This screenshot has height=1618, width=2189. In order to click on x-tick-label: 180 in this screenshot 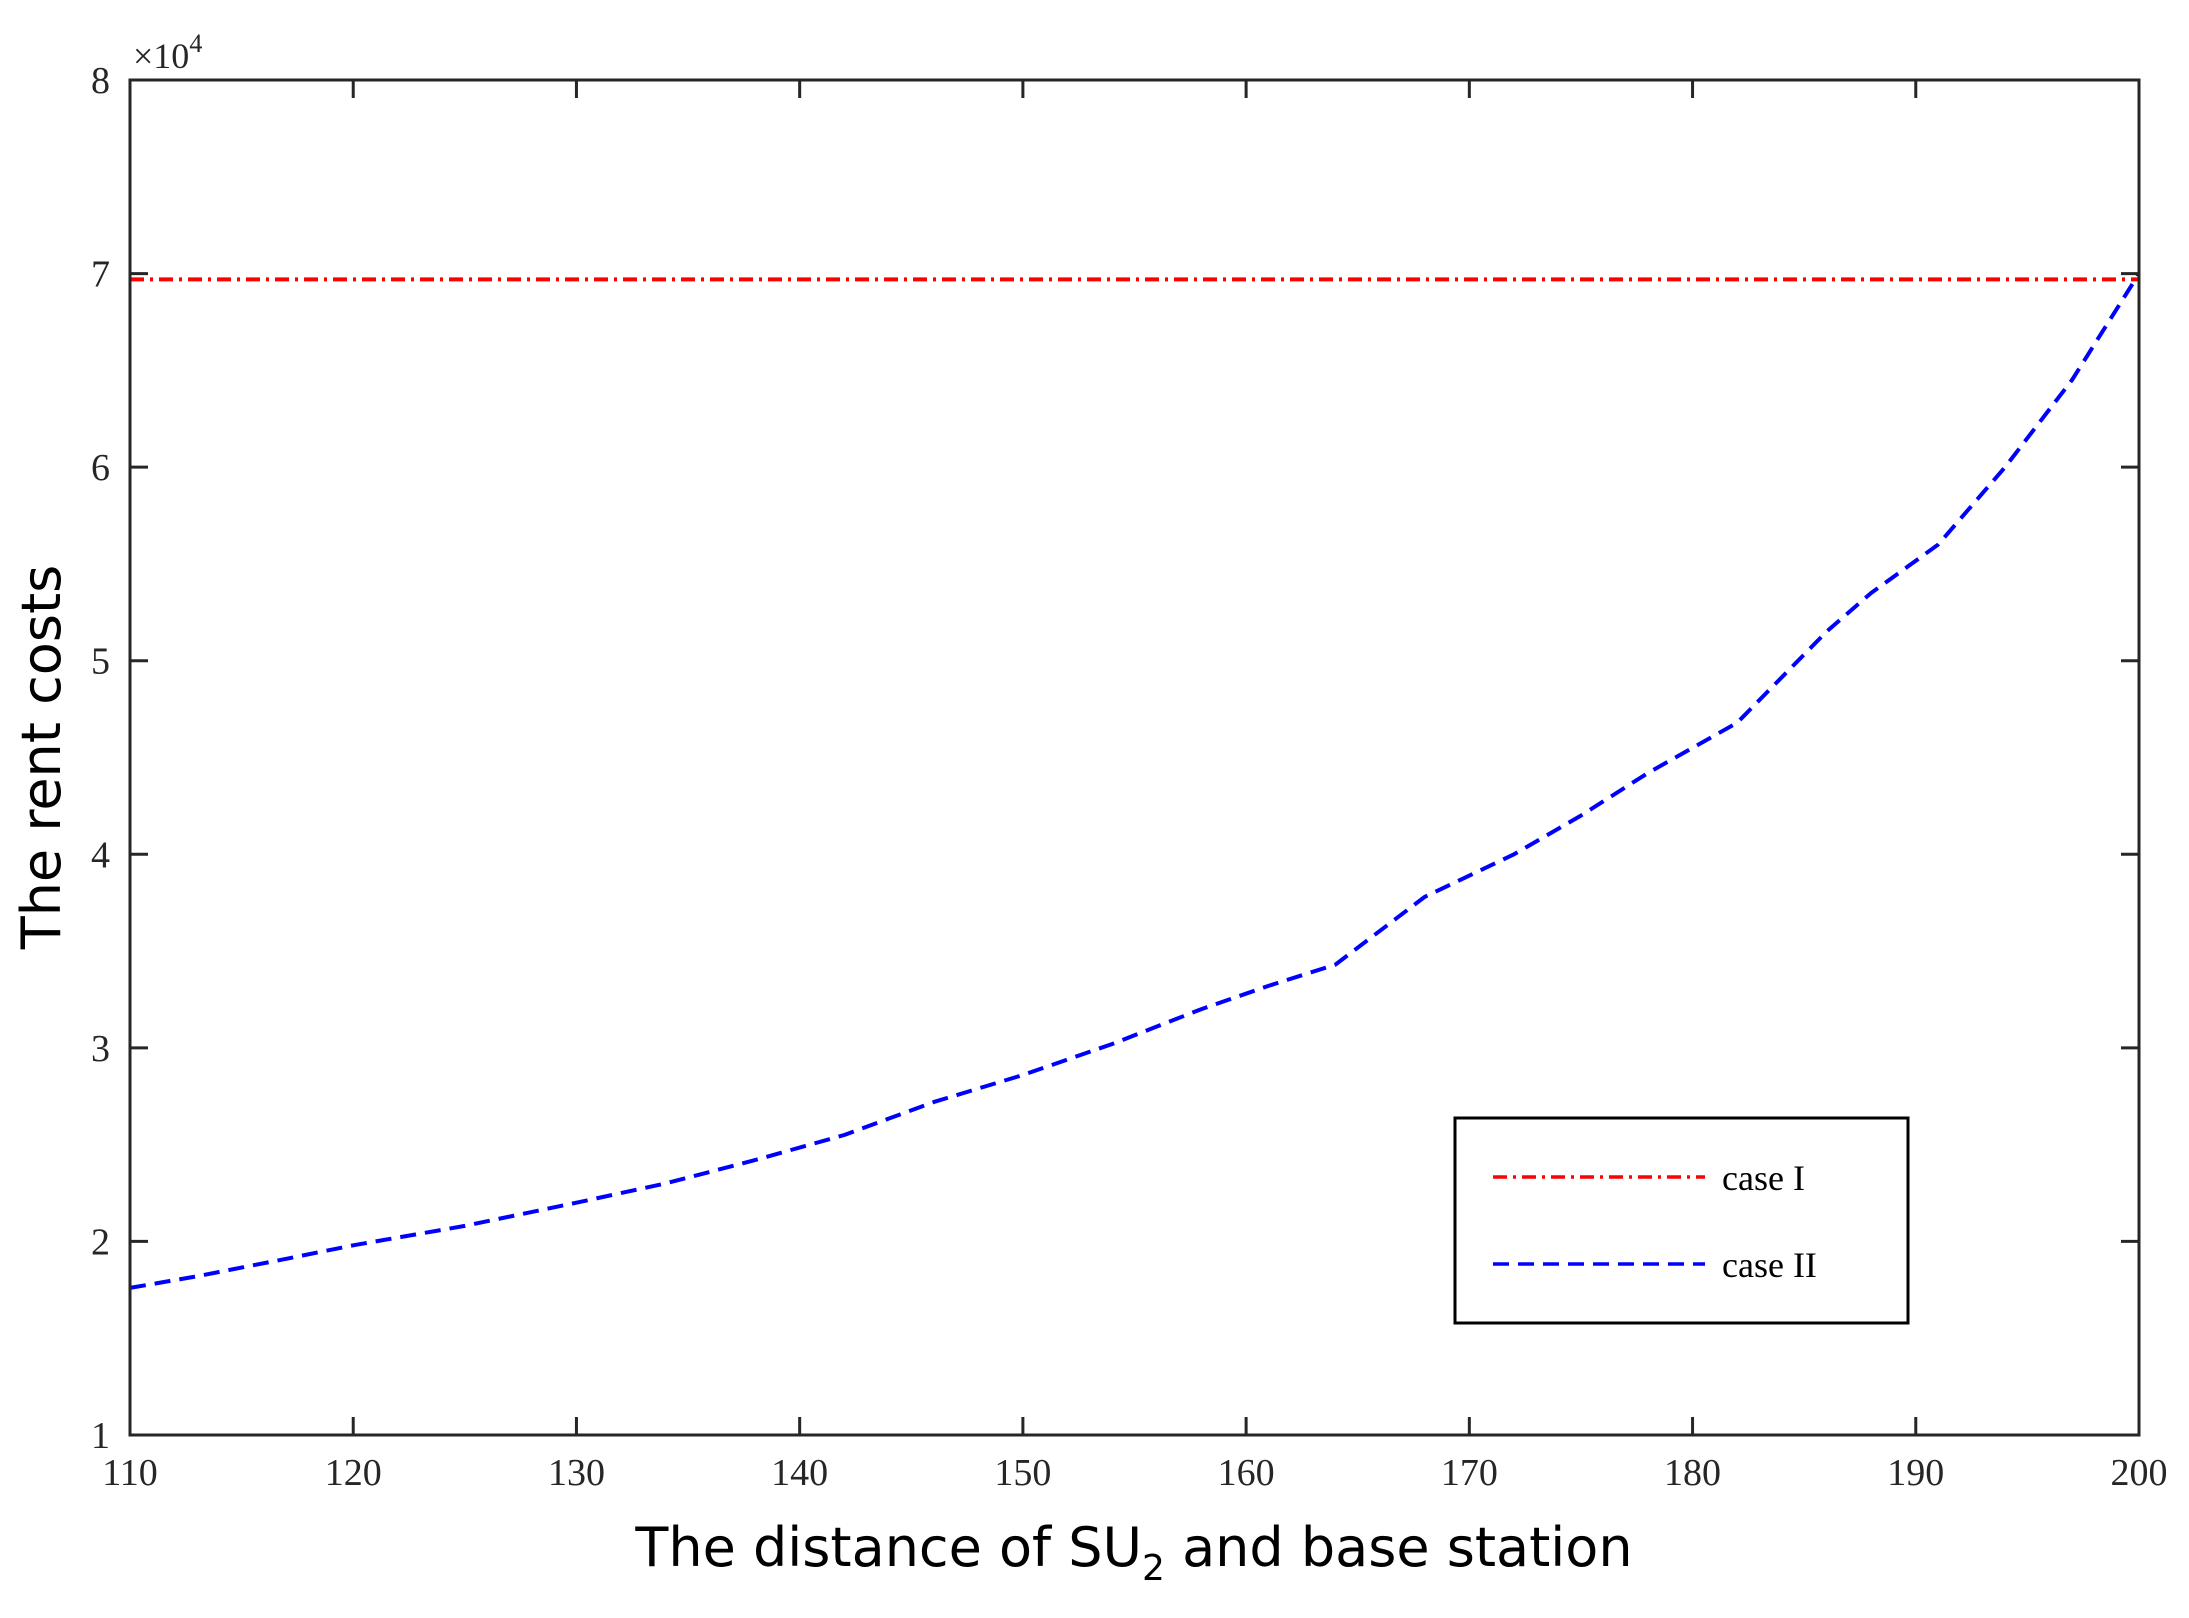, I will do `click(1692, 1473)`.